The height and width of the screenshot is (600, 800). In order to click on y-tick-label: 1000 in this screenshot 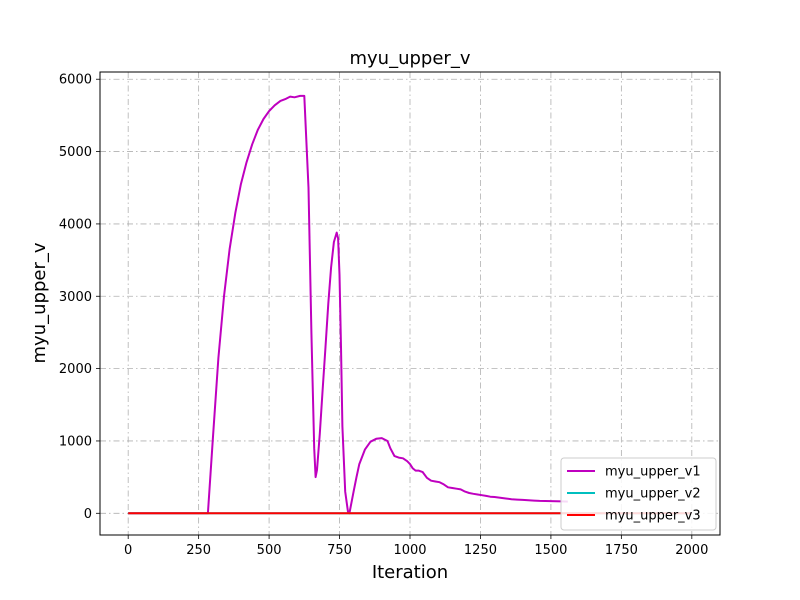, I will do `click(75, 441)`.